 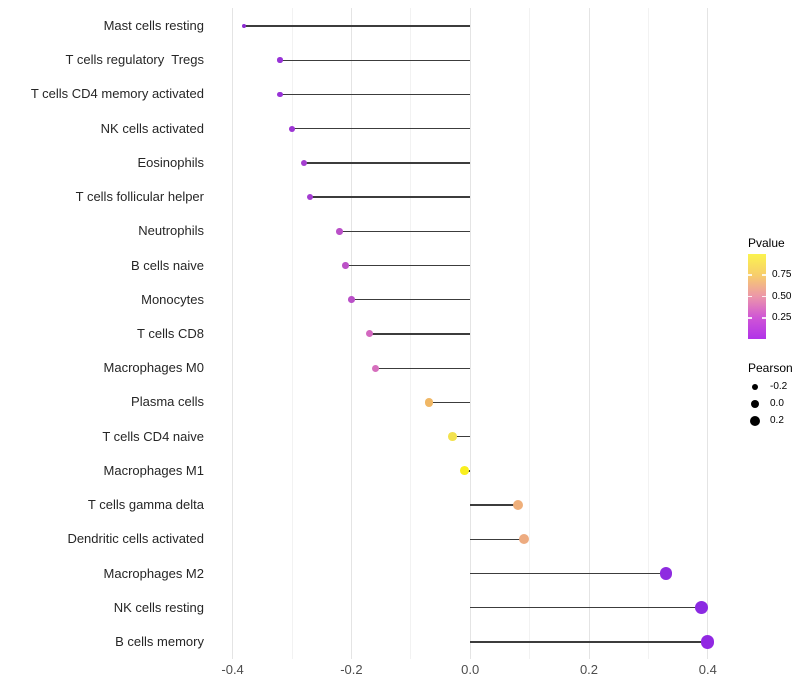 I want to click on pvalue-tick-label: 0.25, so click(x=782, y=317).